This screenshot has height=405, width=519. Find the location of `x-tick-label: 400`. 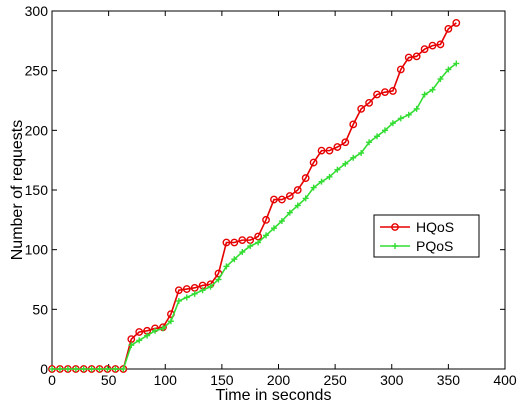

x-tick-label: 400 is located at coordinates (505, 380).